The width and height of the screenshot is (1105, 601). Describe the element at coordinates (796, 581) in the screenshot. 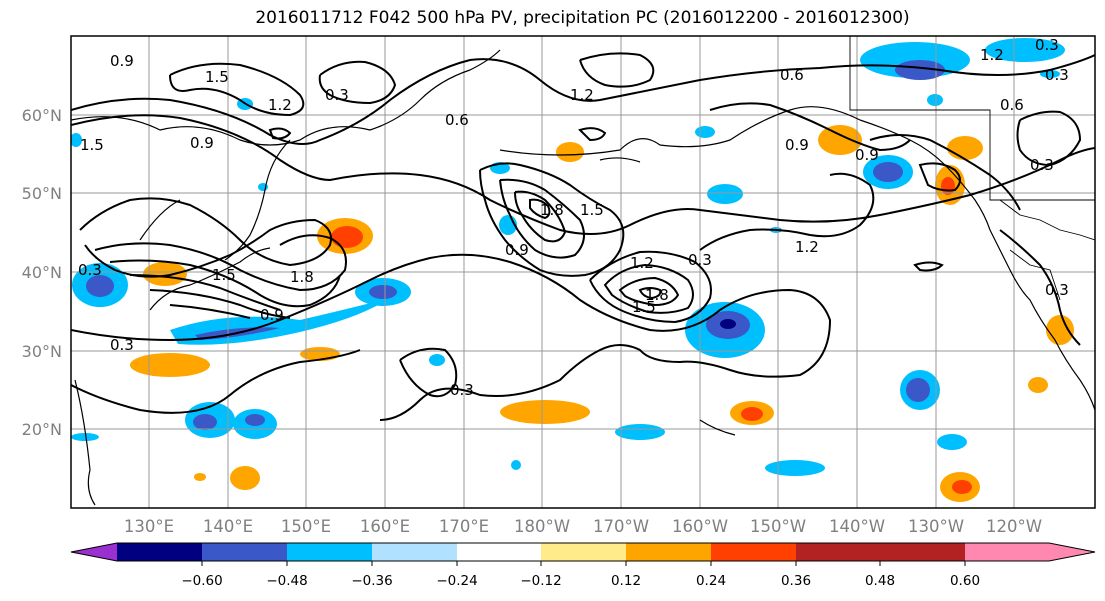

I see `colorbar-tick-label: 0.36` at that location.